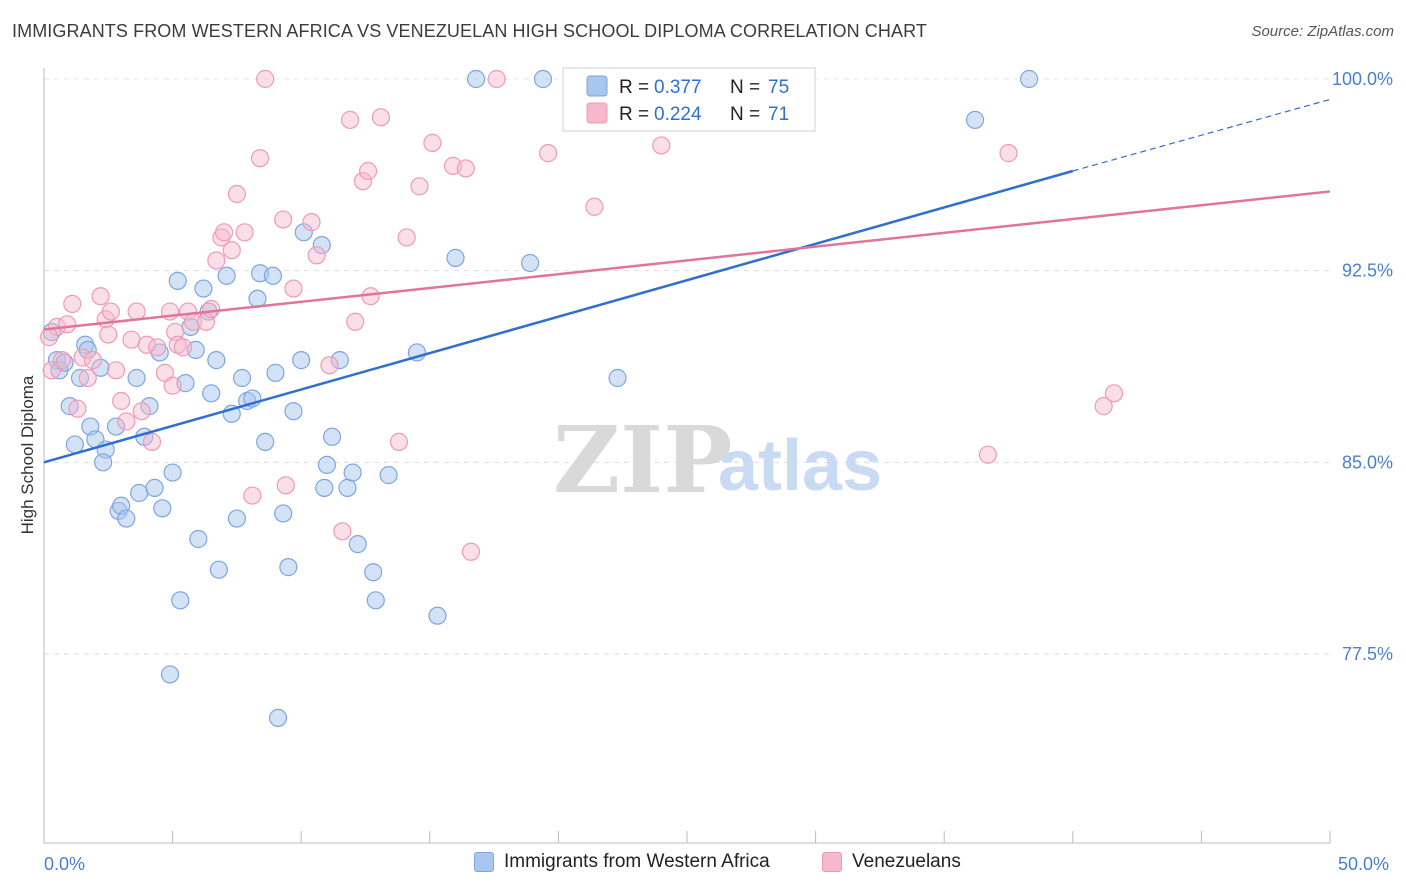 This screenshot has width=1406, height=892. I want to click on bottom-legend-item-1: Immigrants from Western Africa, so click(622, 862).